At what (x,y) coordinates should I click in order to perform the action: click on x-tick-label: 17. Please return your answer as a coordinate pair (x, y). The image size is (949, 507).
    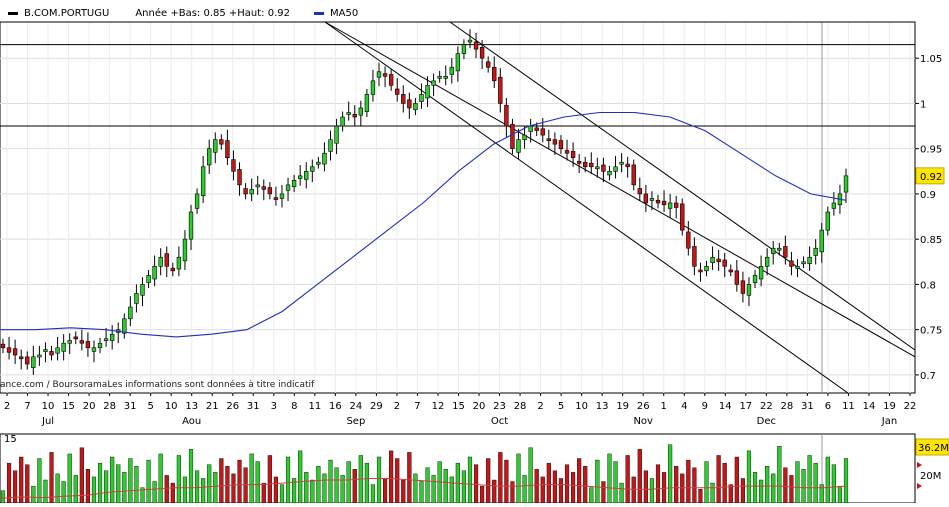
    Looking at the image, I should click on (745, 406).